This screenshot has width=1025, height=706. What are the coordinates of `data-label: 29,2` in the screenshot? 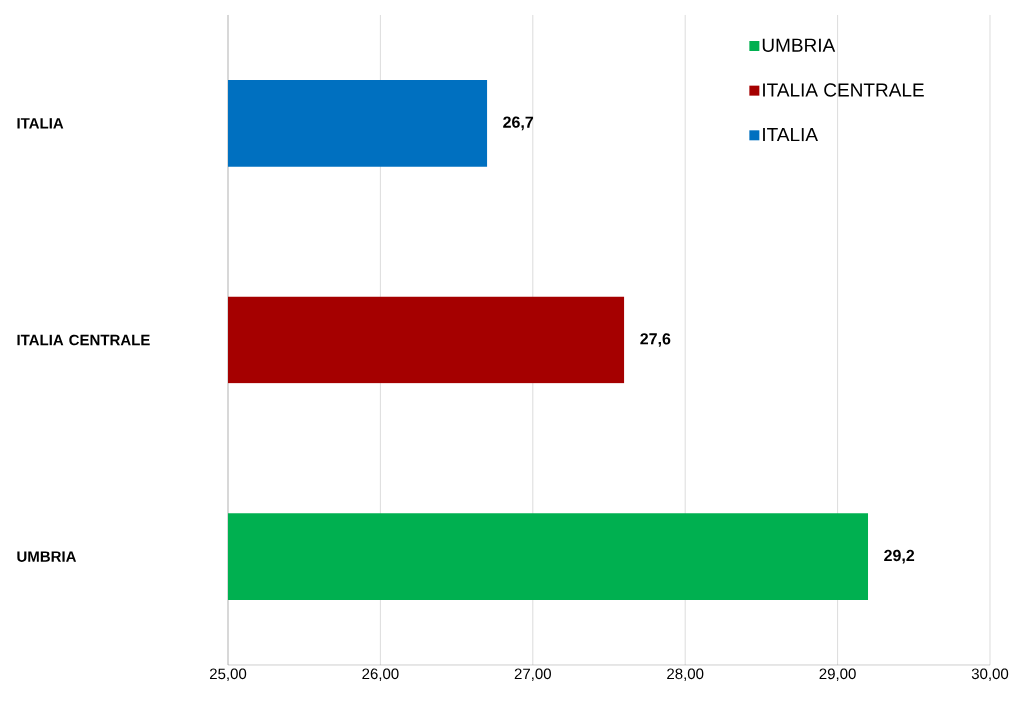 It's located at (899, 556).